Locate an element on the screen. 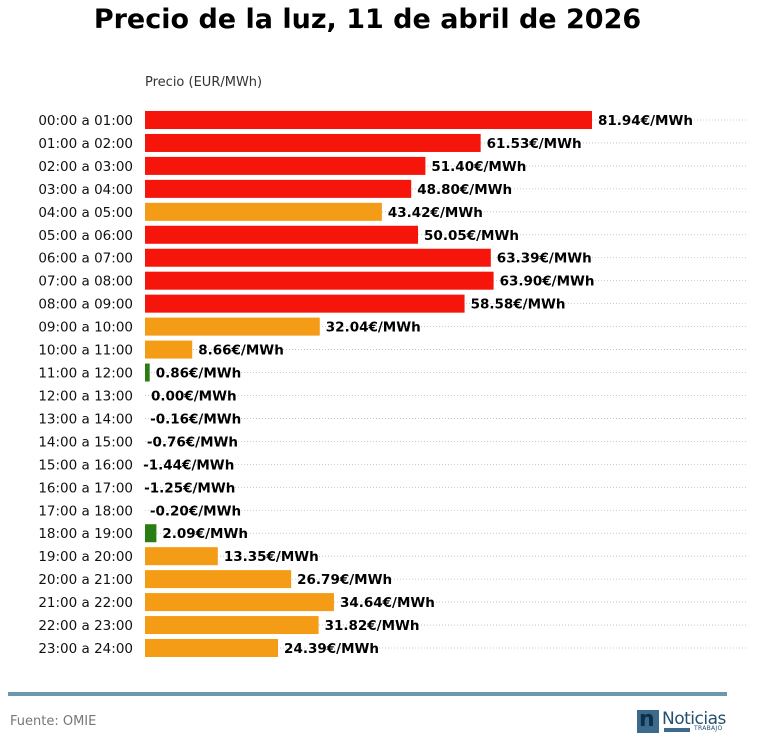 The image size is (758, 755). value-label: 58.58€/MWh is located at coordinates (518, 305).